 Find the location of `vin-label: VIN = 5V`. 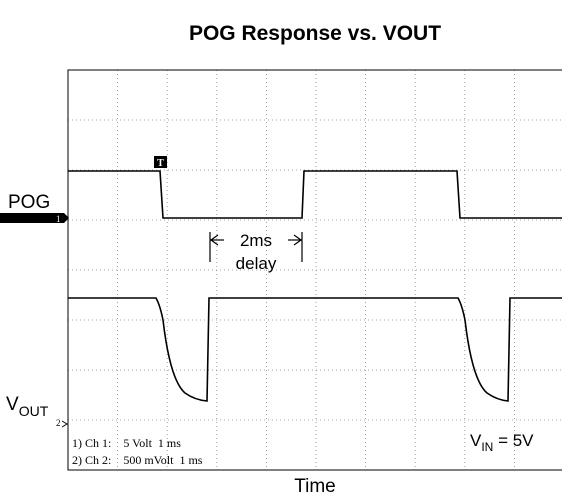

vin-label: VIN = 5V is located at coordinates (502, 442).